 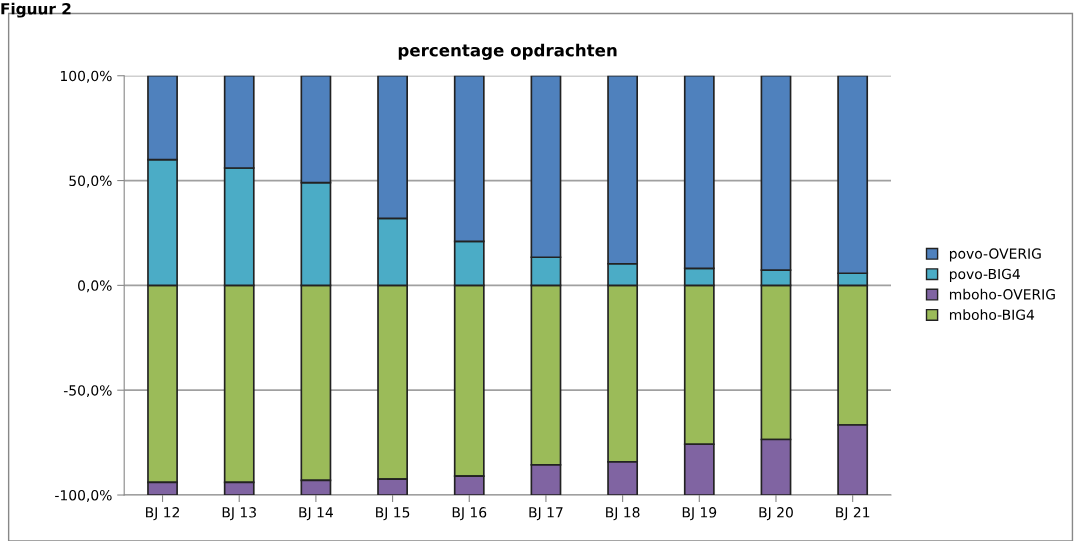 What do you see at coordinates (316, 514) in the screenshot?
I see `x-tick-label: BJ 14` at bounding box center [316, 514].